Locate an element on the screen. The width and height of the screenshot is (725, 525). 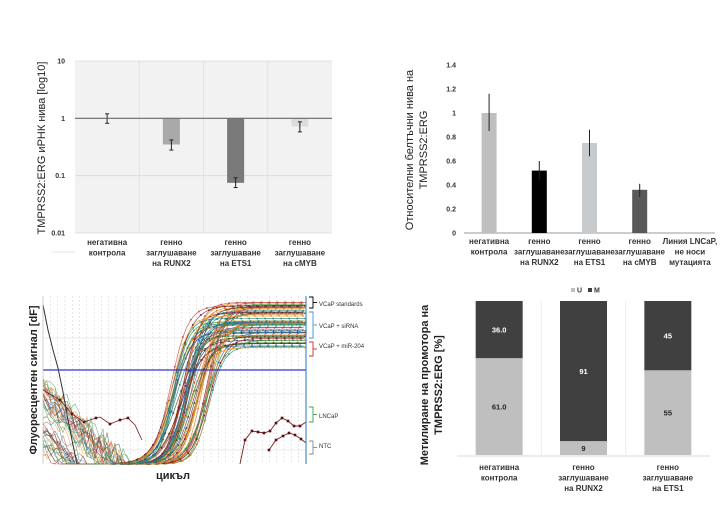
qpcr-y-axis-label: Флуоресцентен сигнал [dF] is located at coordinates (34, 379).